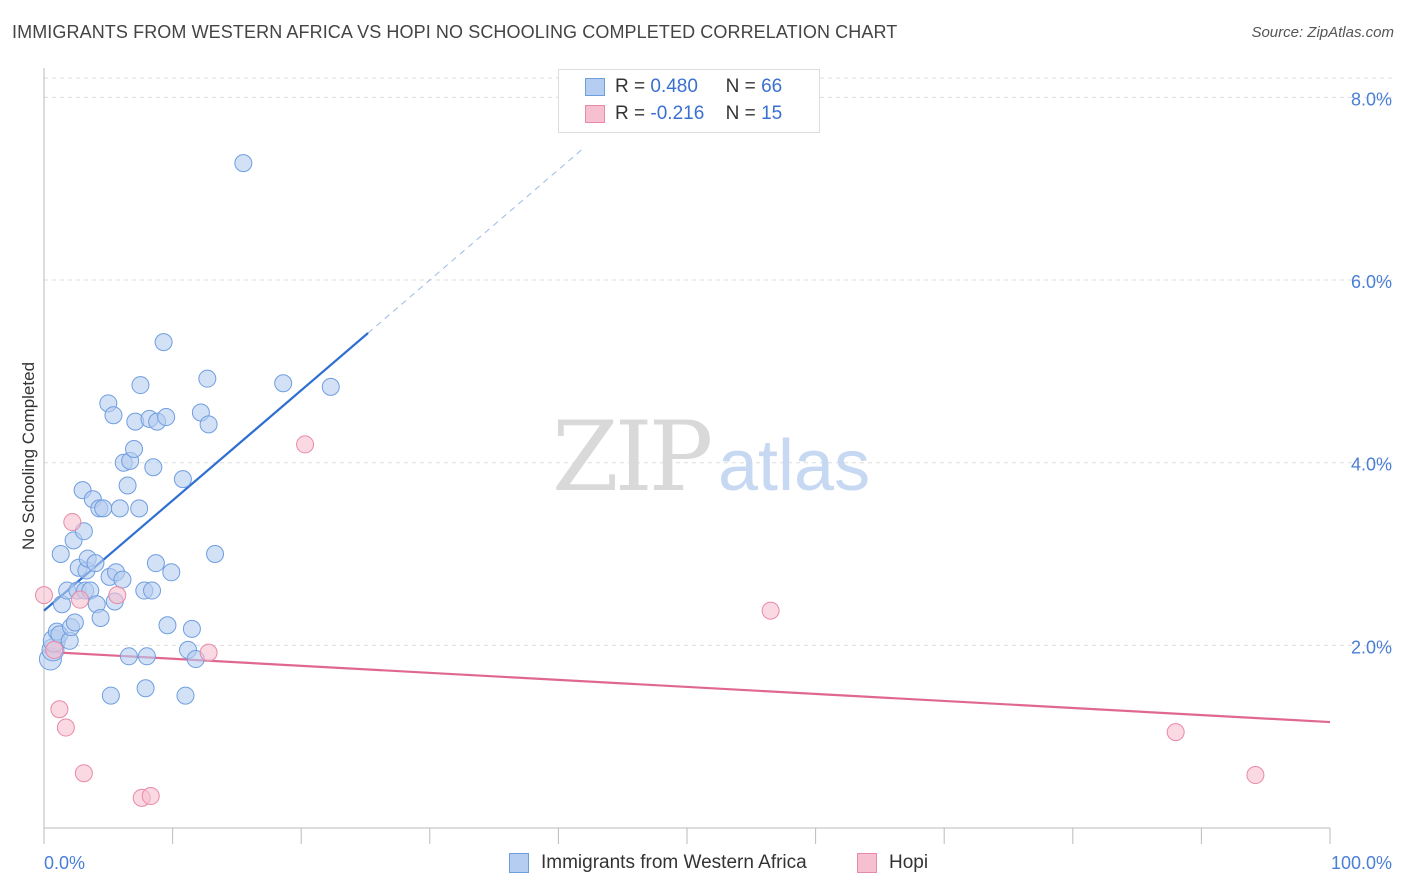 The width and height of the screenshot is (1406, 892). Describe the element at coordinates (64, 863) in the screenshot. I see `x-tick-label: 0.0%` at that location.